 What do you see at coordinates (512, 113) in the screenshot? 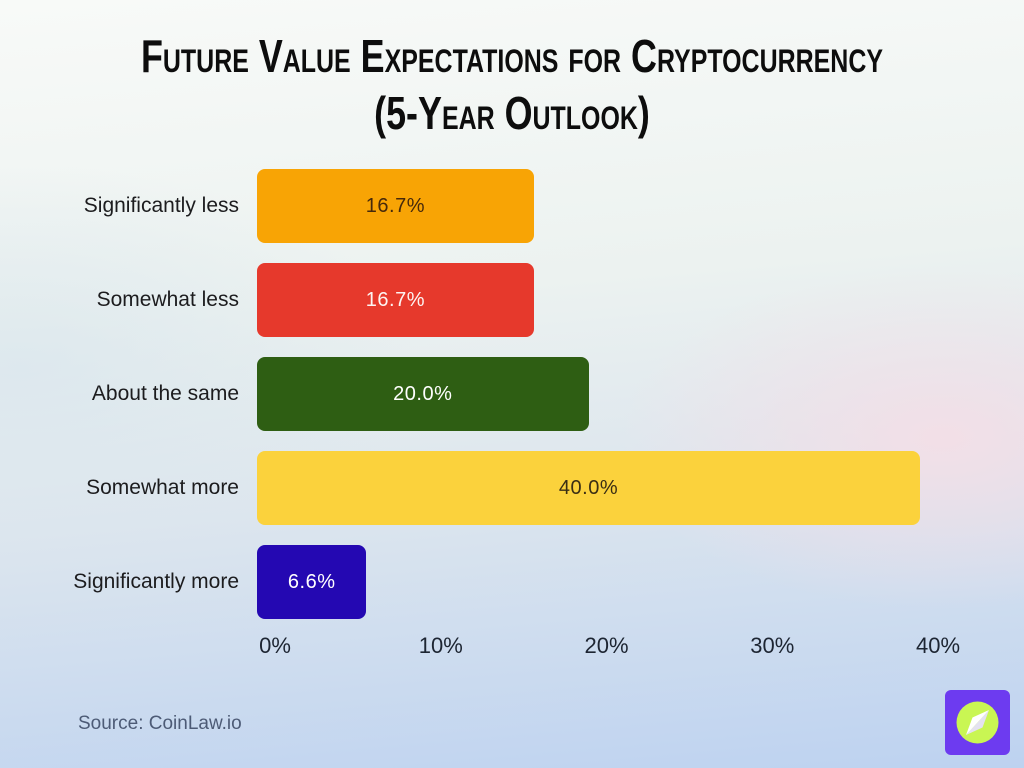
I see `chart-title-line-2: (5-Year Outlook)` at bounding box center [512, 113].